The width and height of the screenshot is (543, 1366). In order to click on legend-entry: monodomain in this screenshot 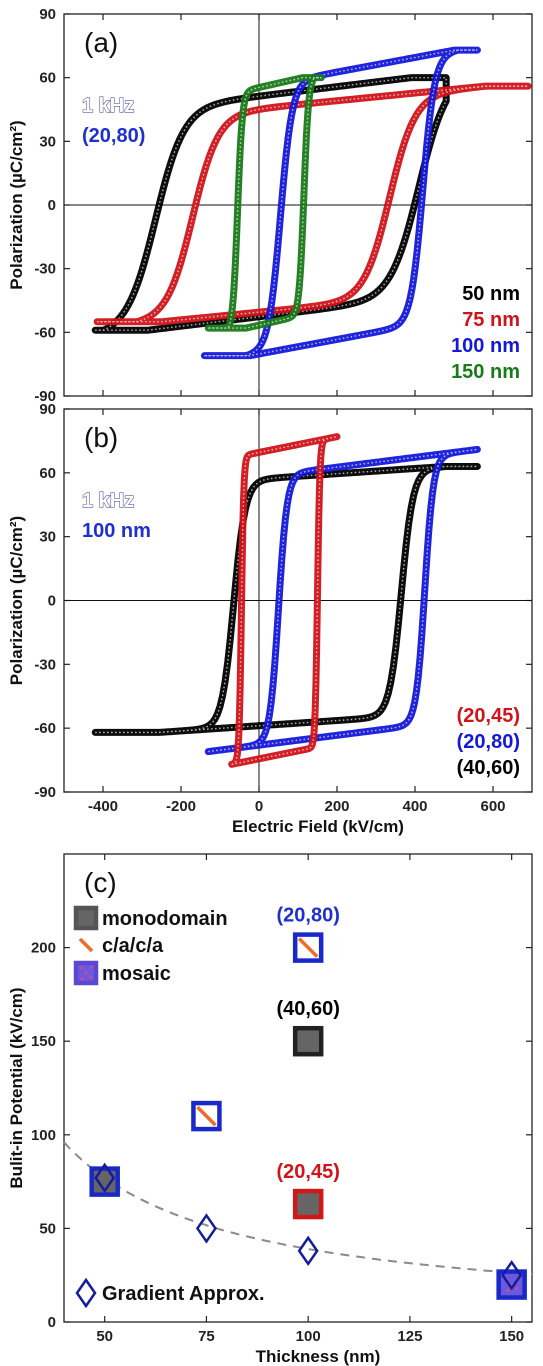, I will do `click(165, 919)`.